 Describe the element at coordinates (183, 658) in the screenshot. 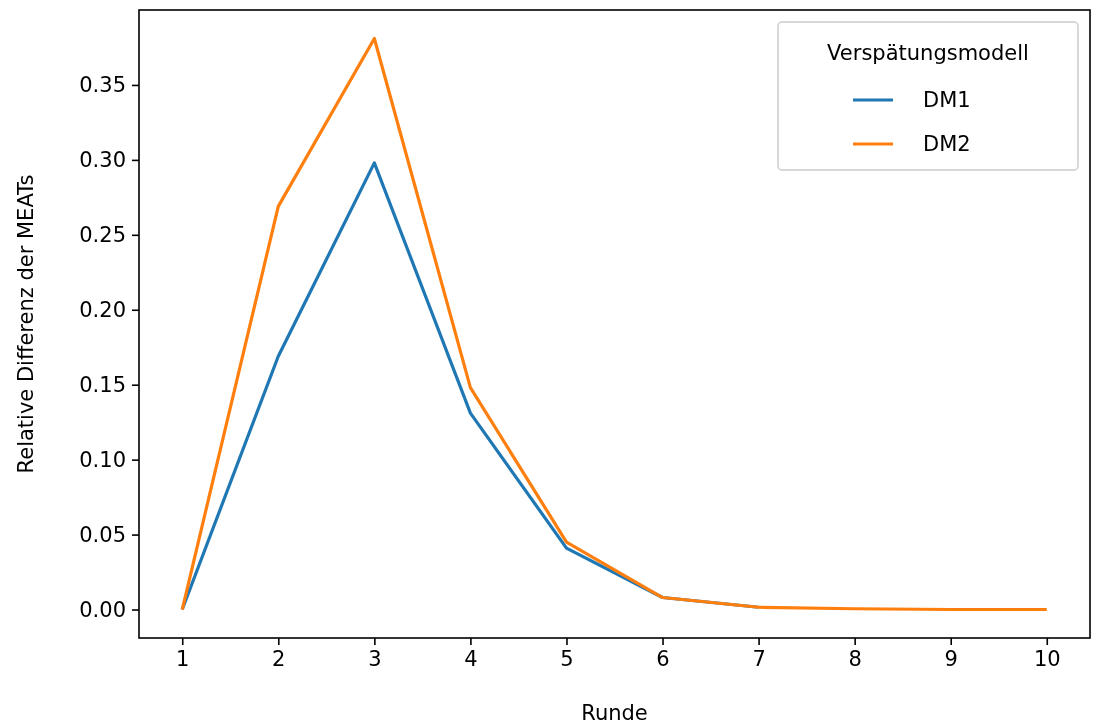

I see `x-tick-label: 1` at that location.